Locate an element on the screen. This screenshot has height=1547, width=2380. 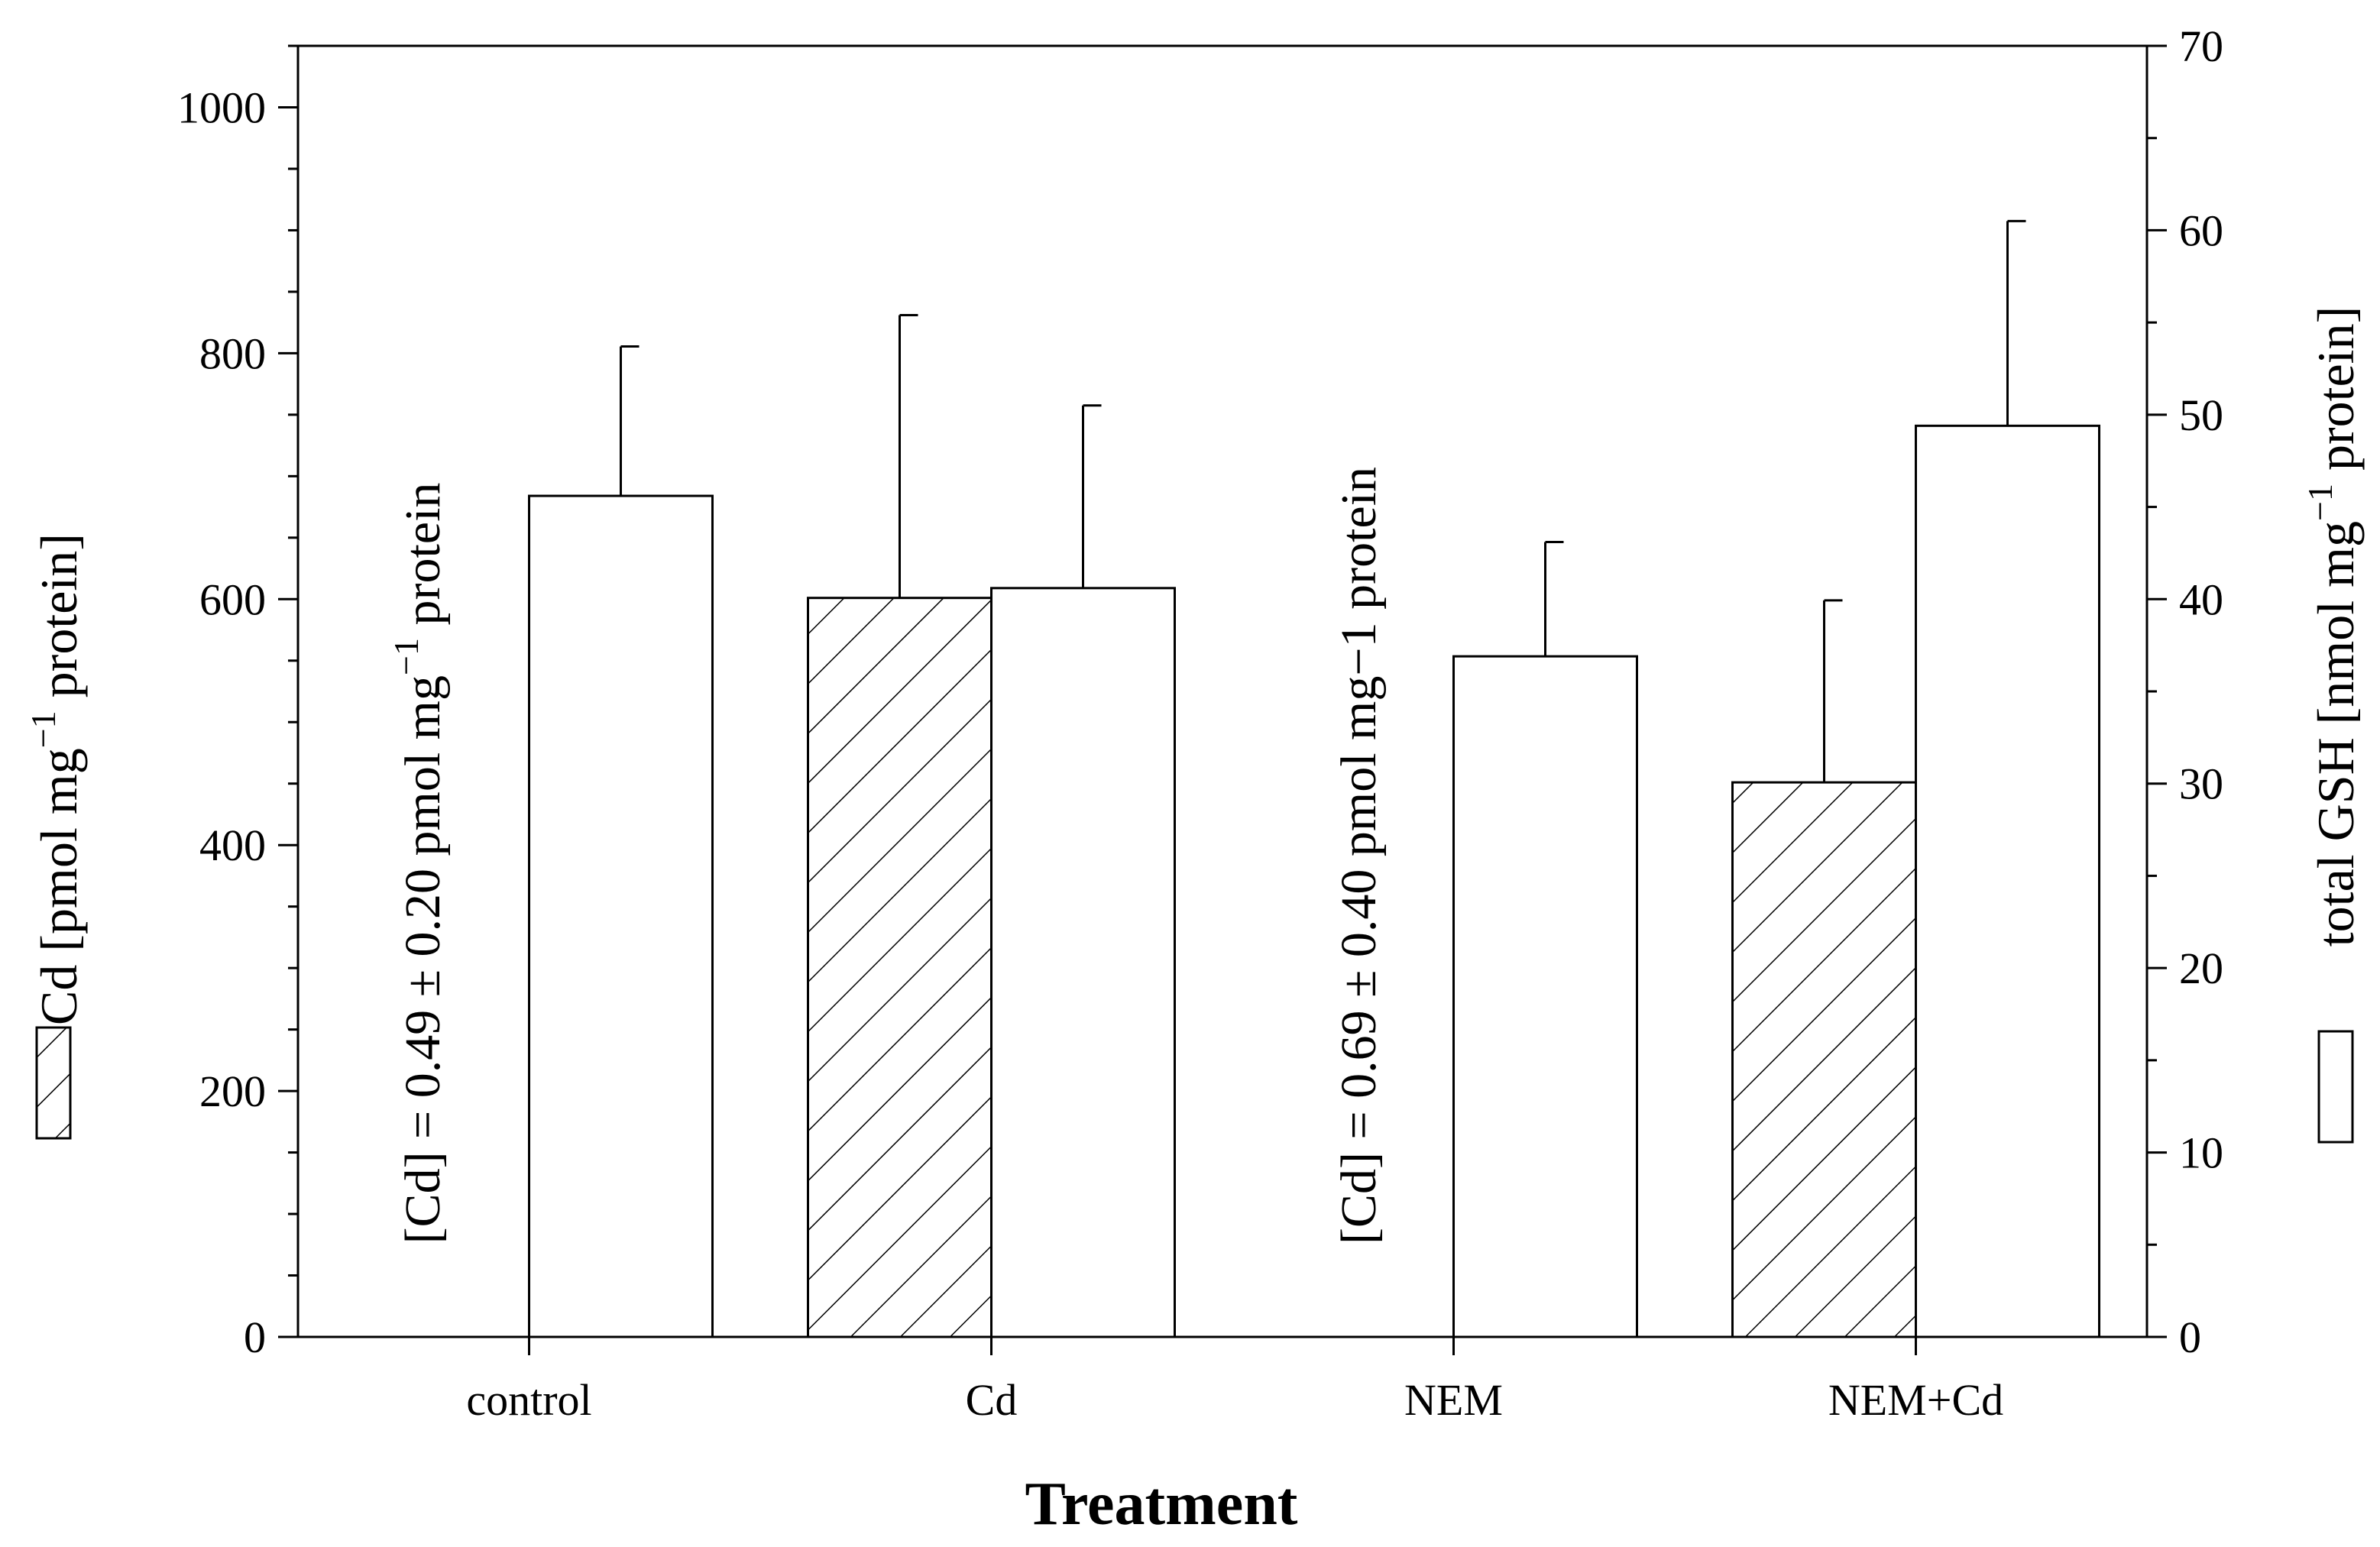
x-axis-ticks: control Cd NEM NEM+Cd is located at coordinates (1234, 1381).